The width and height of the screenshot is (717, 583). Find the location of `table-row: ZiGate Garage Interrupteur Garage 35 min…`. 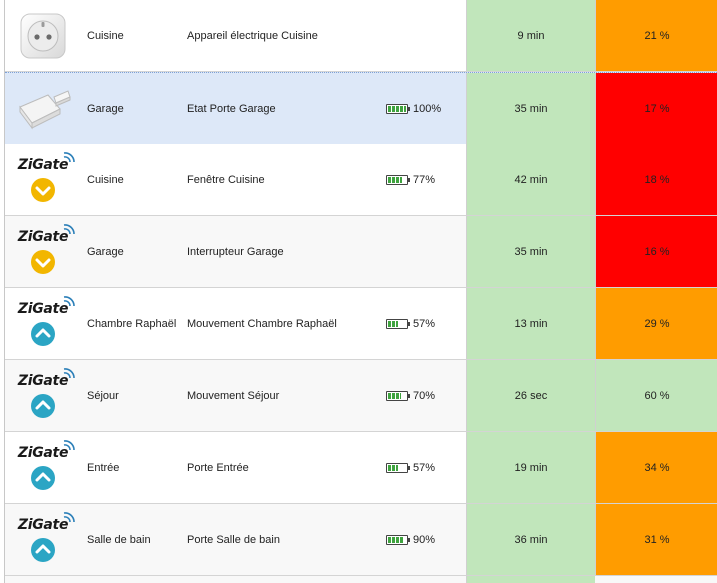

table-row: ZiGate Garage Interrupteur Garage 35 min… is located at coordinates (361, 252).